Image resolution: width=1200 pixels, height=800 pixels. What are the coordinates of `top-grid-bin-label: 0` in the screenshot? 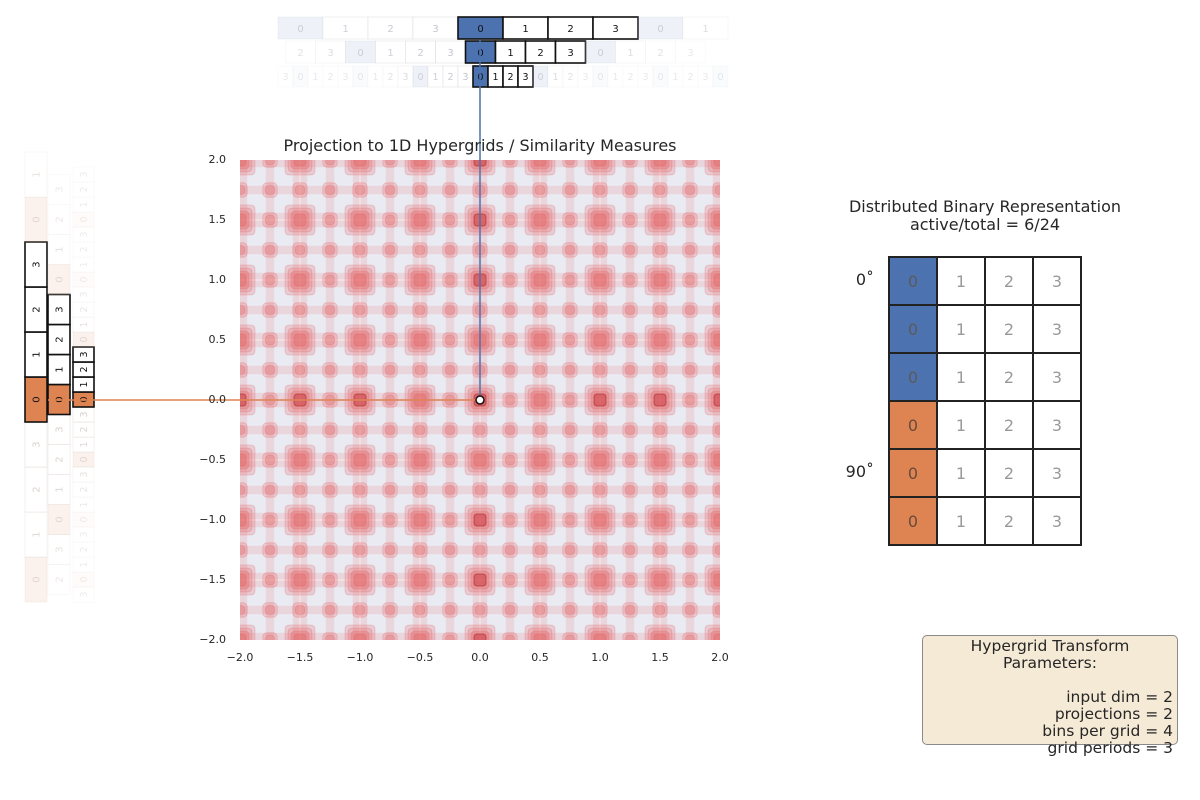 It's located at (600, 53).